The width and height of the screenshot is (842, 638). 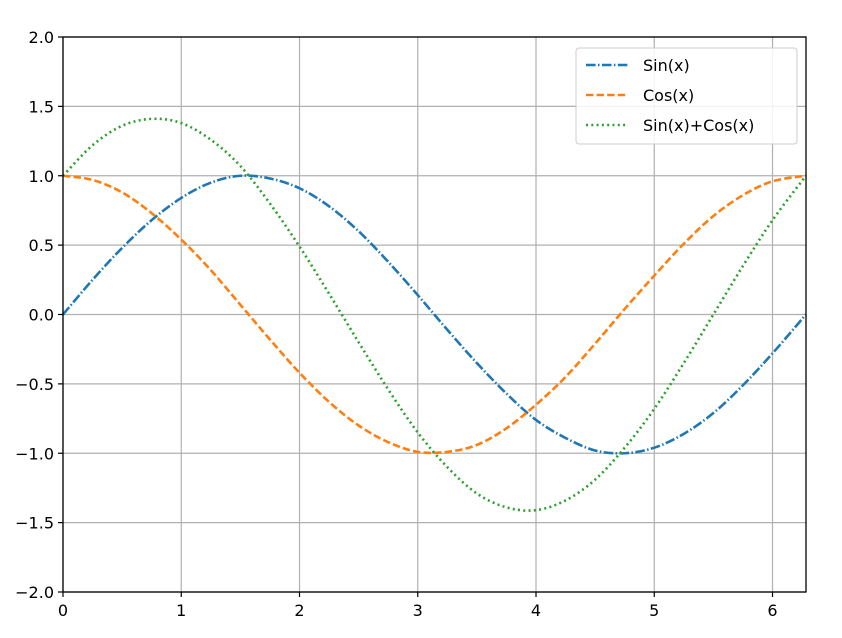 What do you see at coordinates (41, 106) in the screenshot?
I see `y-tick-label: 1.5` at bounding box center [41, 106].